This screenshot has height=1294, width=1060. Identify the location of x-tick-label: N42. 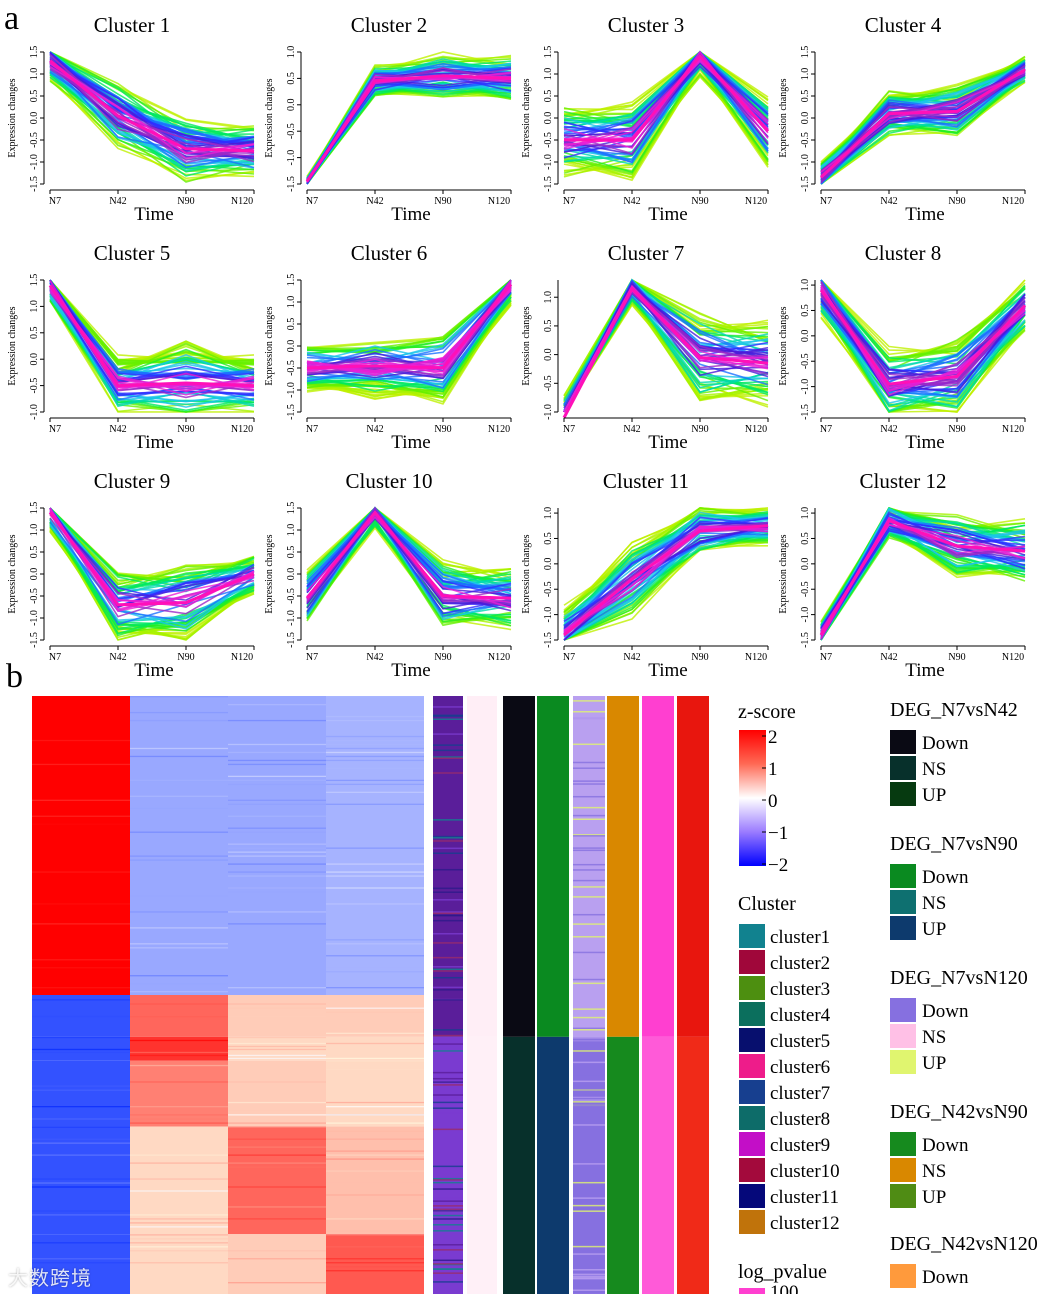
(888, 657).